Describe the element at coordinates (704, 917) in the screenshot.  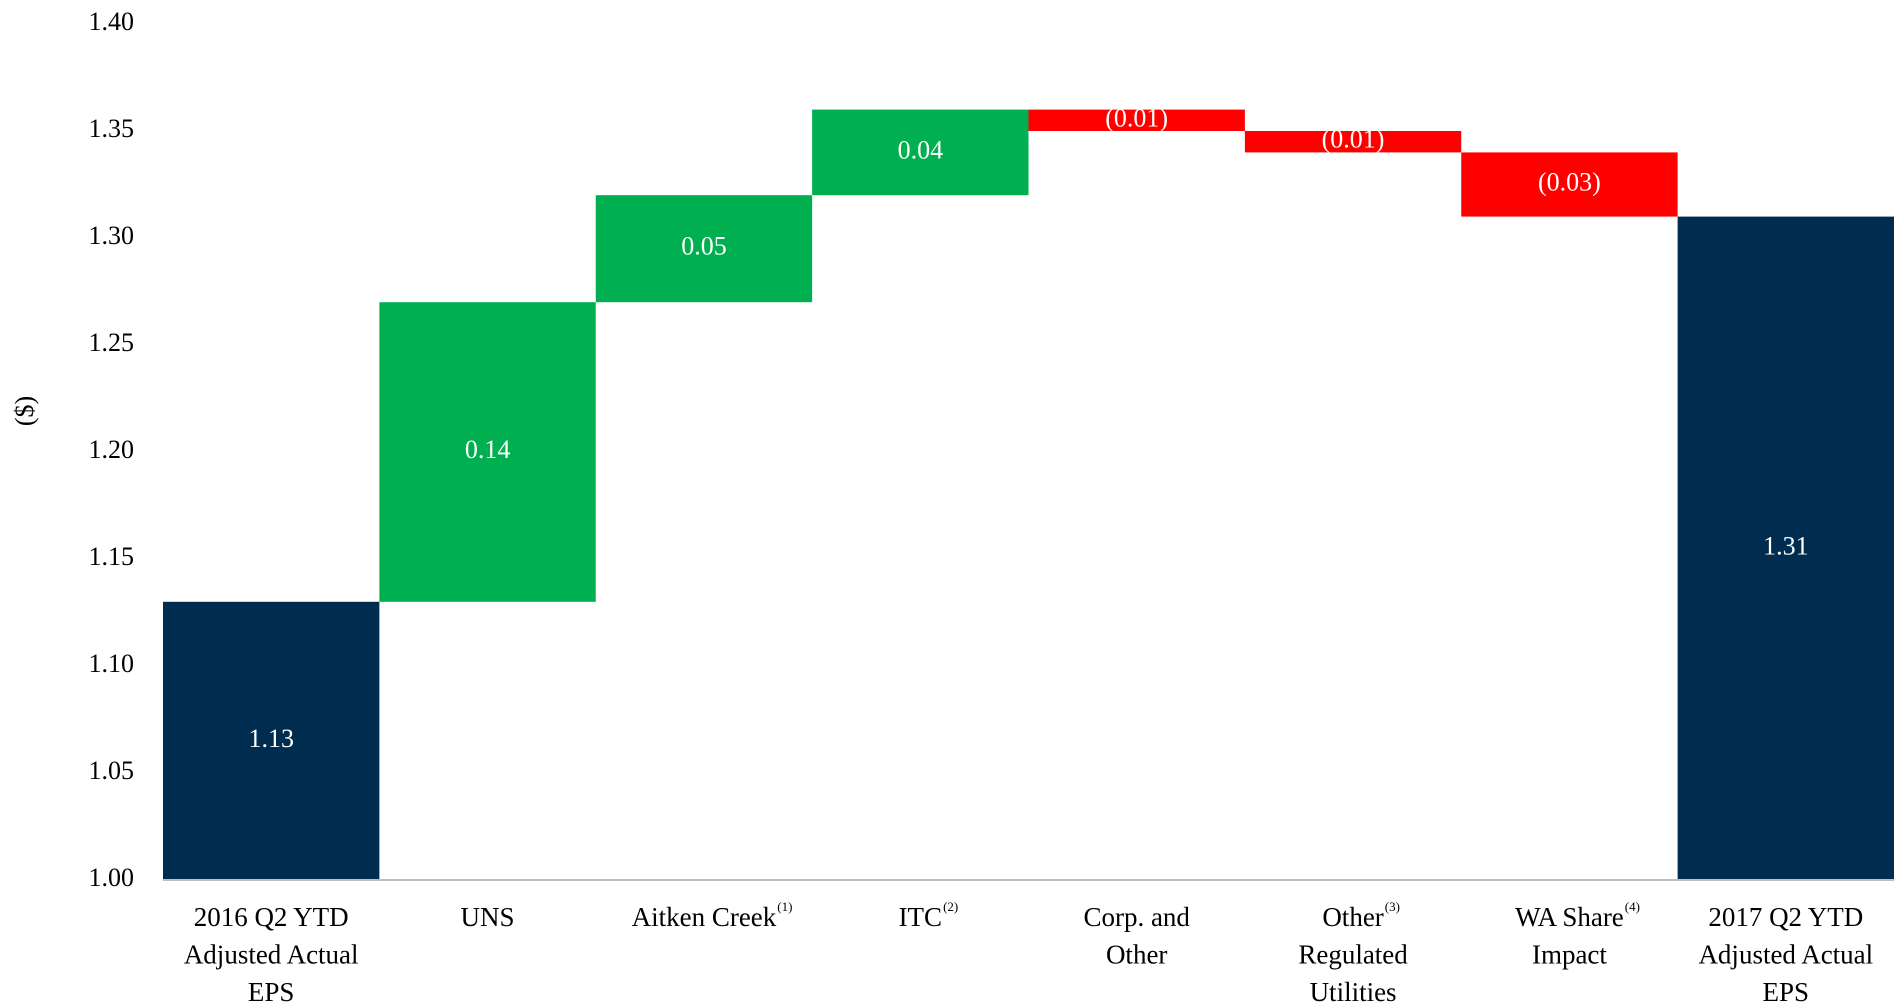
I see `x-tick-label: Aitken Creek` at that location.